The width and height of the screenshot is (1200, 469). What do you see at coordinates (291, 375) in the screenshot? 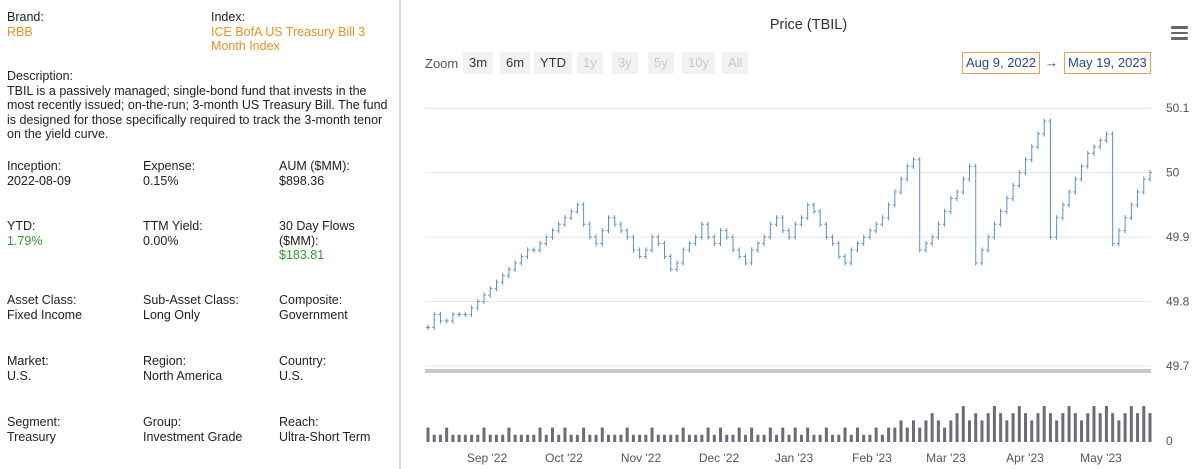
I see `country-value: U.S.` at bounding box center [291, 375].